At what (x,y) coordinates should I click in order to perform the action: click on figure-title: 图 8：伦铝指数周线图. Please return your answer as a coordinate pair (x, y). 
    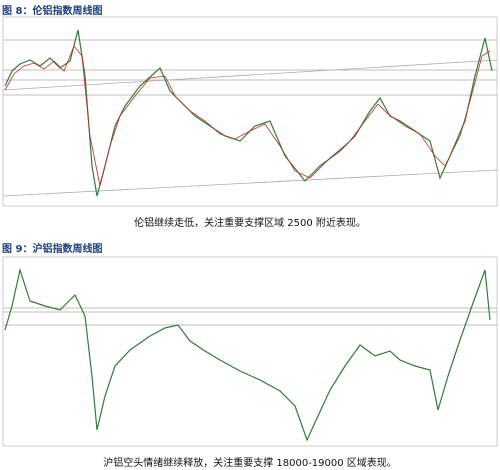
    Looking at the image, I should click on (52, 11).